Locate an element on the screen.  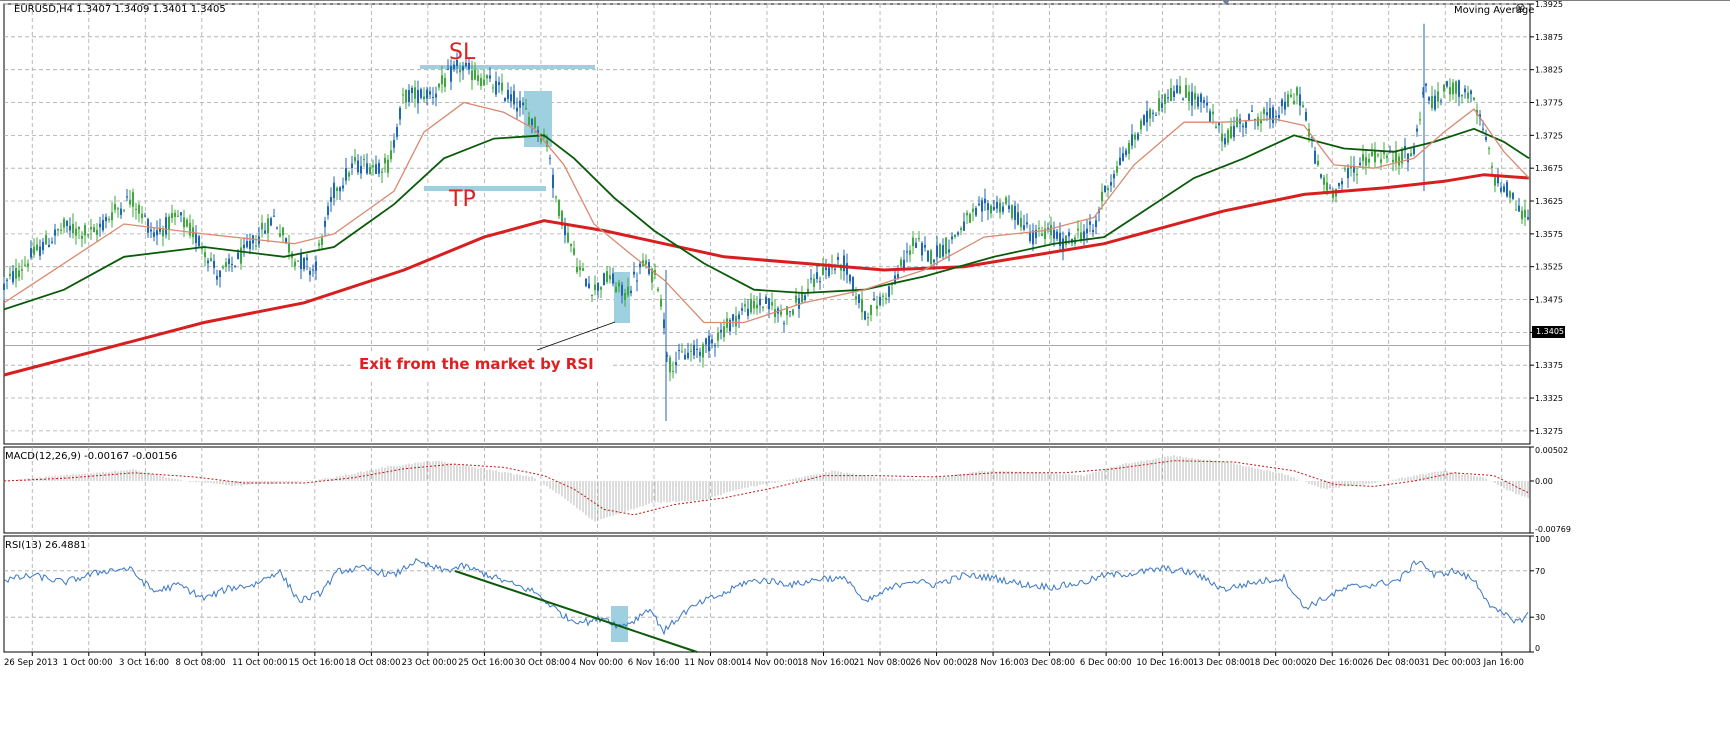
time-tick-label: 20 Dec 16:00 is located at coordinates (1334, 663).